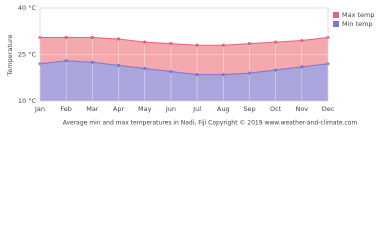 This screenshot has width=391, height=240. I want to click on x-tick-label: Oct, so click(276, 109).